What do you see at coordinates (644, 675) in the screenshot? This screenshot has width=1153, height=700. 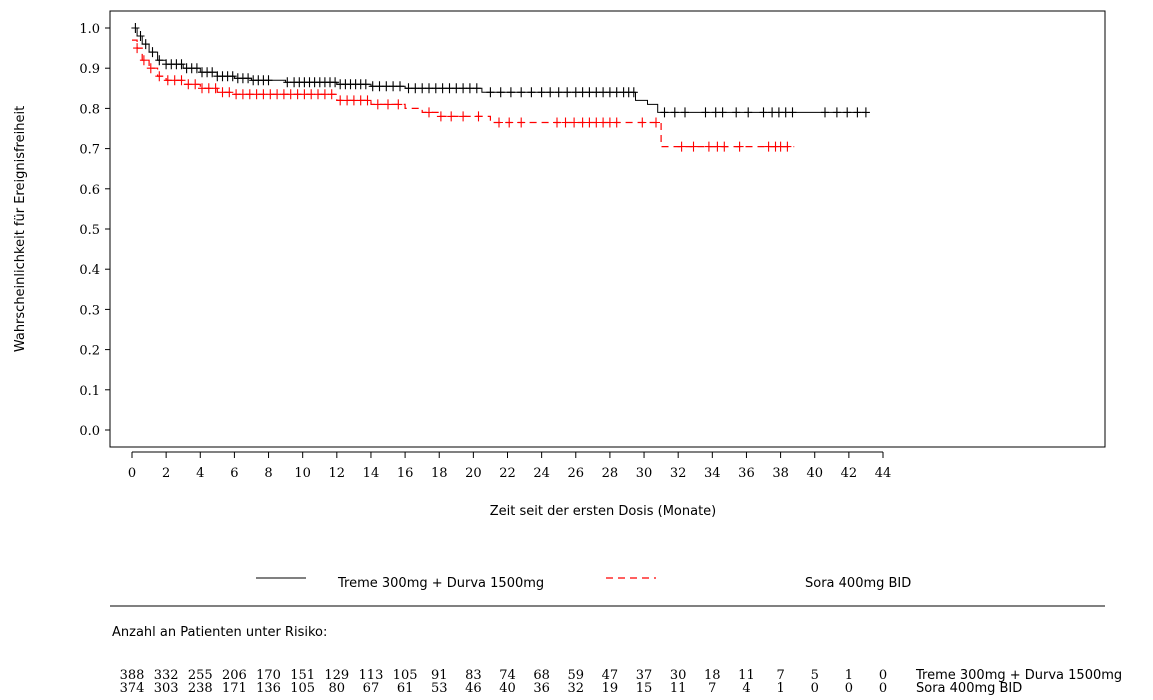 I see `risk-value: 37` at bounding box center [644, 675].